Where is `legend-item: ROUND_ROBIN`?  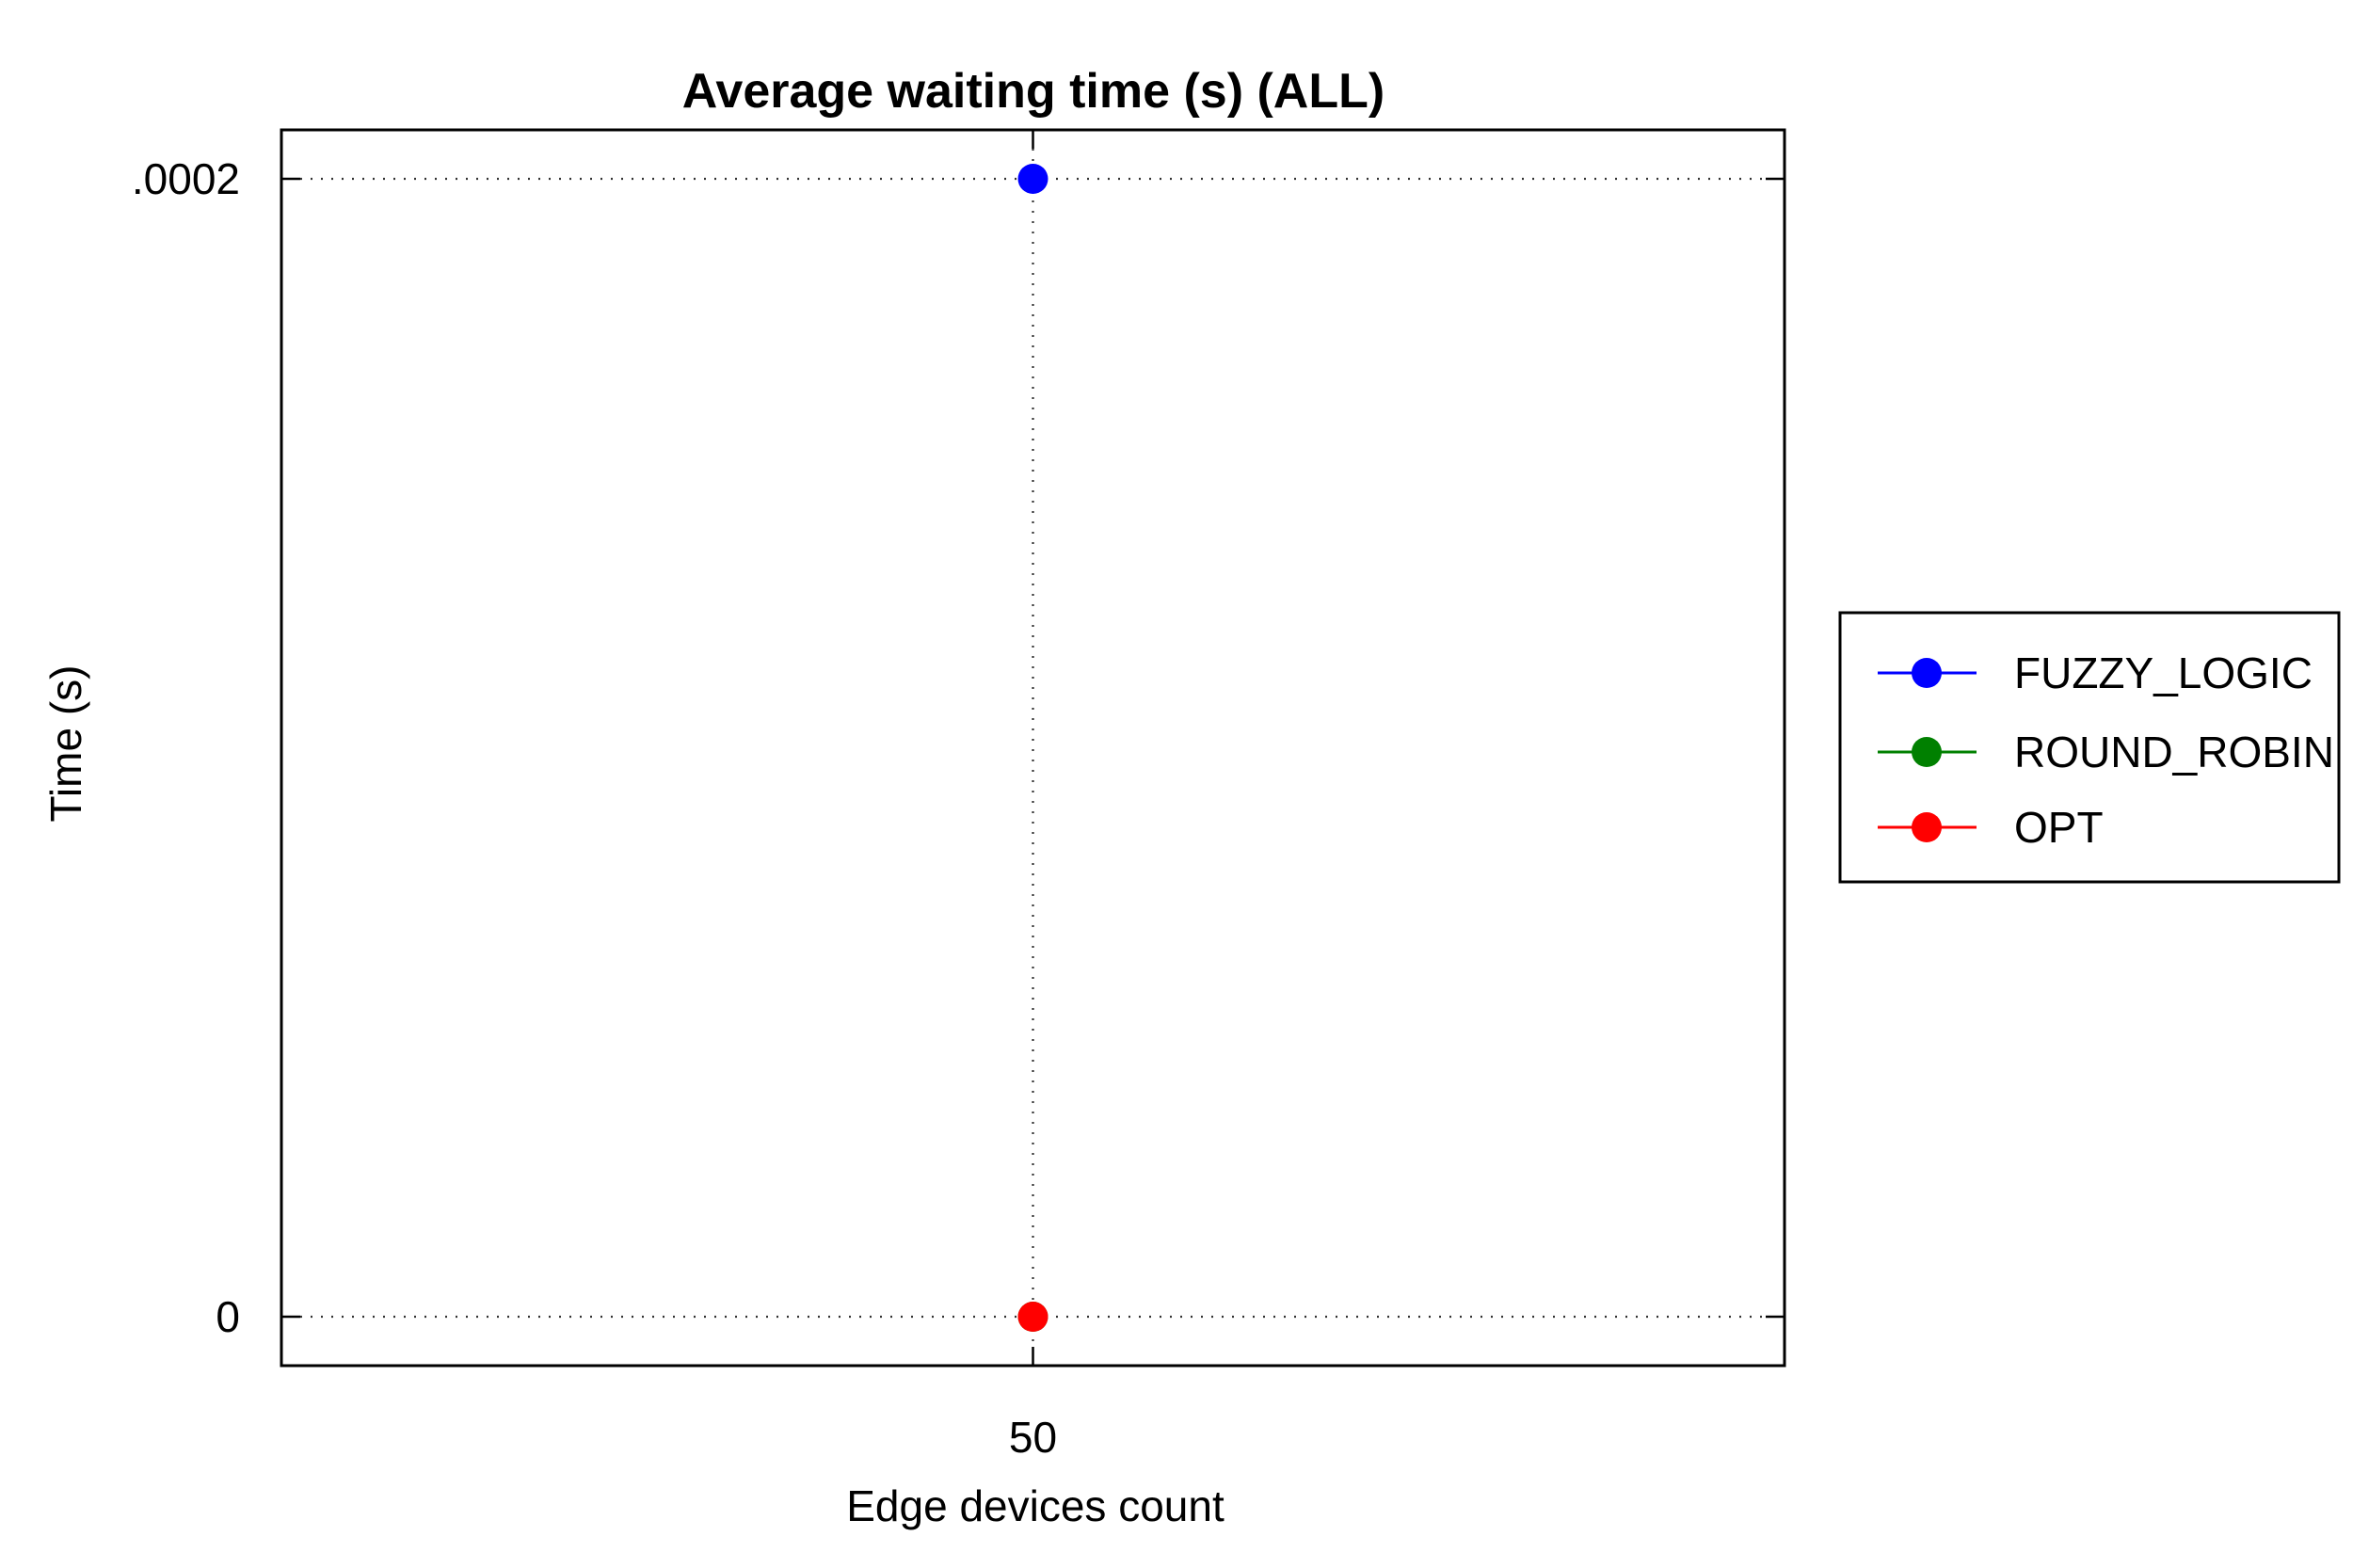 legend-item: ROUND_ROBIN is located at coordinates (2106, 752).